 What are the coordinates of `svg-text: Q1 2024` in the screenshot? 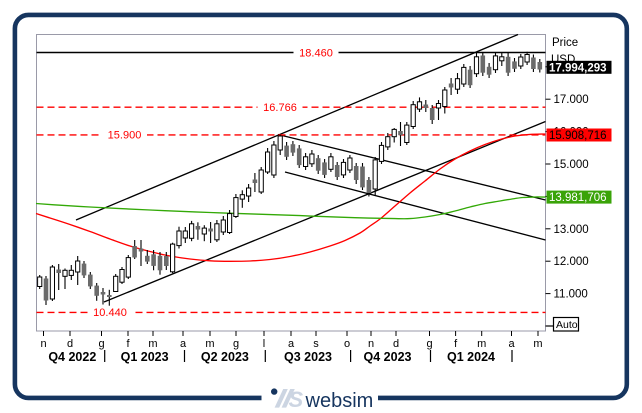 It's located at (471, 357).